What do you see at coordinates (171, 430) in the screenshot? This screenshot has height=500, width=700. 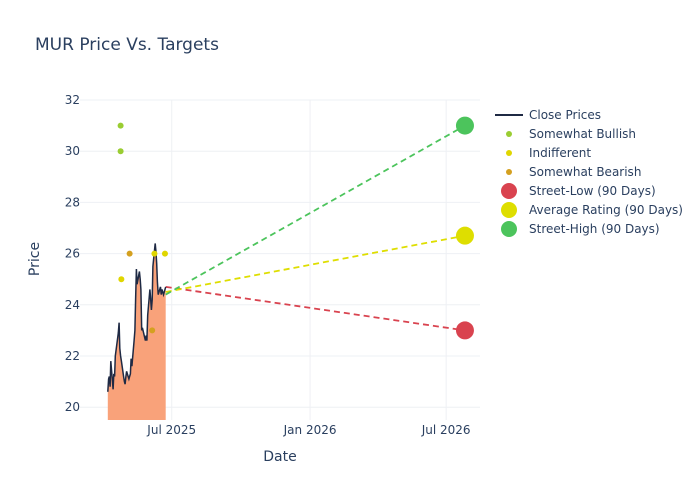 I see `x-tick-label: Jul 2025` at bounding box center [171, 430].